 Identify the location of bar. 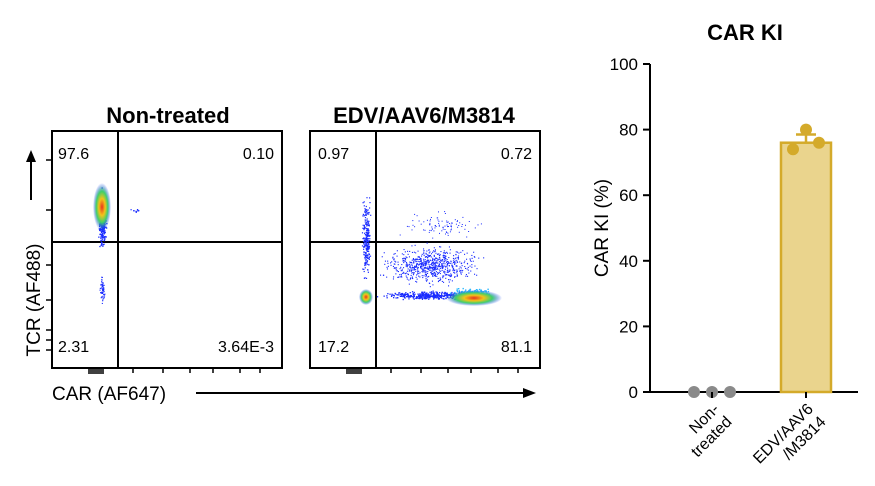
(806, 267).